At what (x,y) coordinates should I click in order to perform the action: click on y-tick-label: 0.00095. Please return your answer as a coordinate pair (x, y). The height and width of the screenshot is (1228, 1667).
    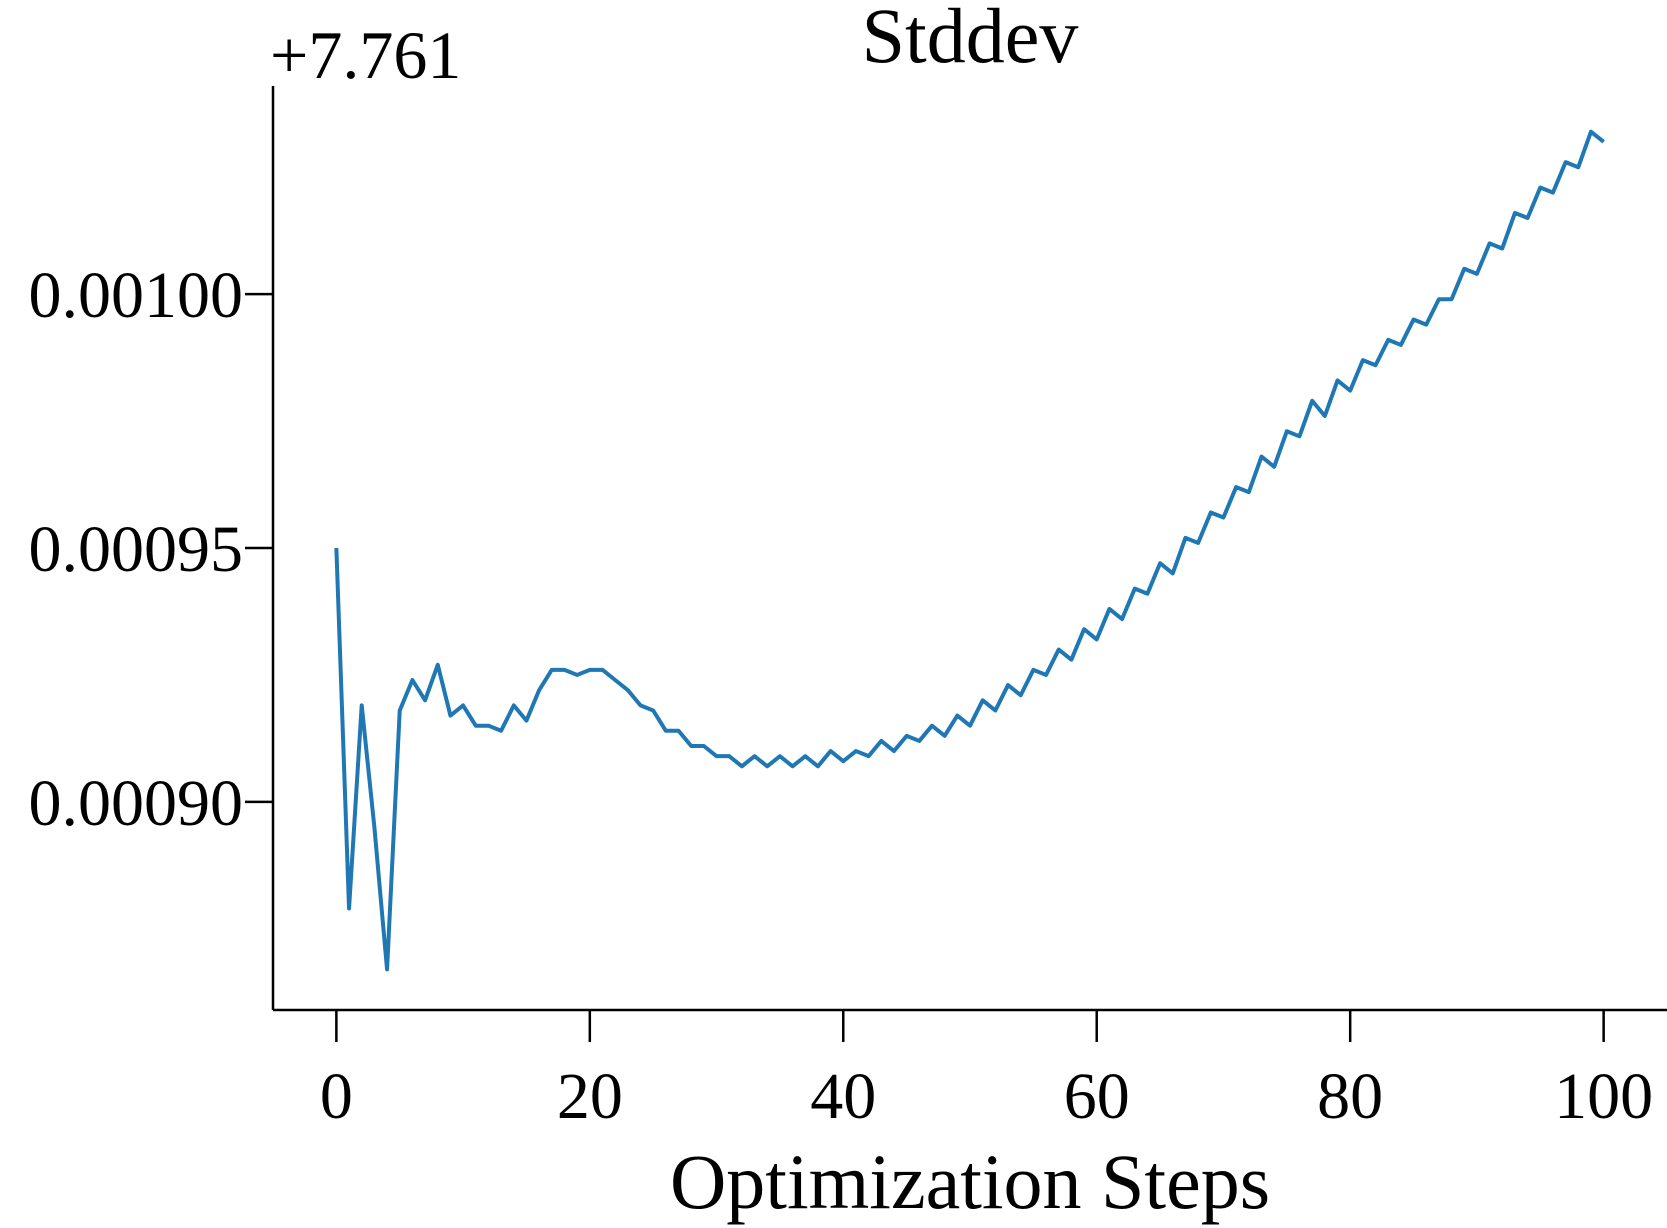
    Looking at the image, I should click on (136, 549).